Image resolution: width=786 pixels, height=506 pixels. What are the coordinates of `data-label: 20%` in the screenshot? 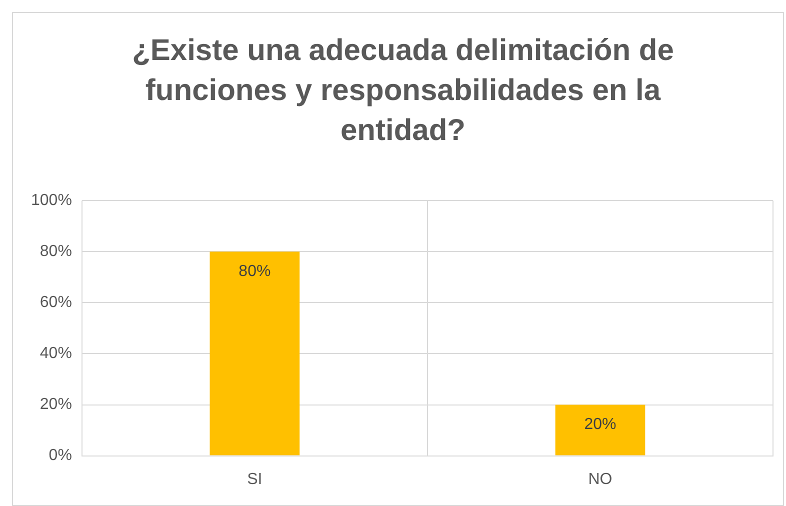 It's located at (600, 425).